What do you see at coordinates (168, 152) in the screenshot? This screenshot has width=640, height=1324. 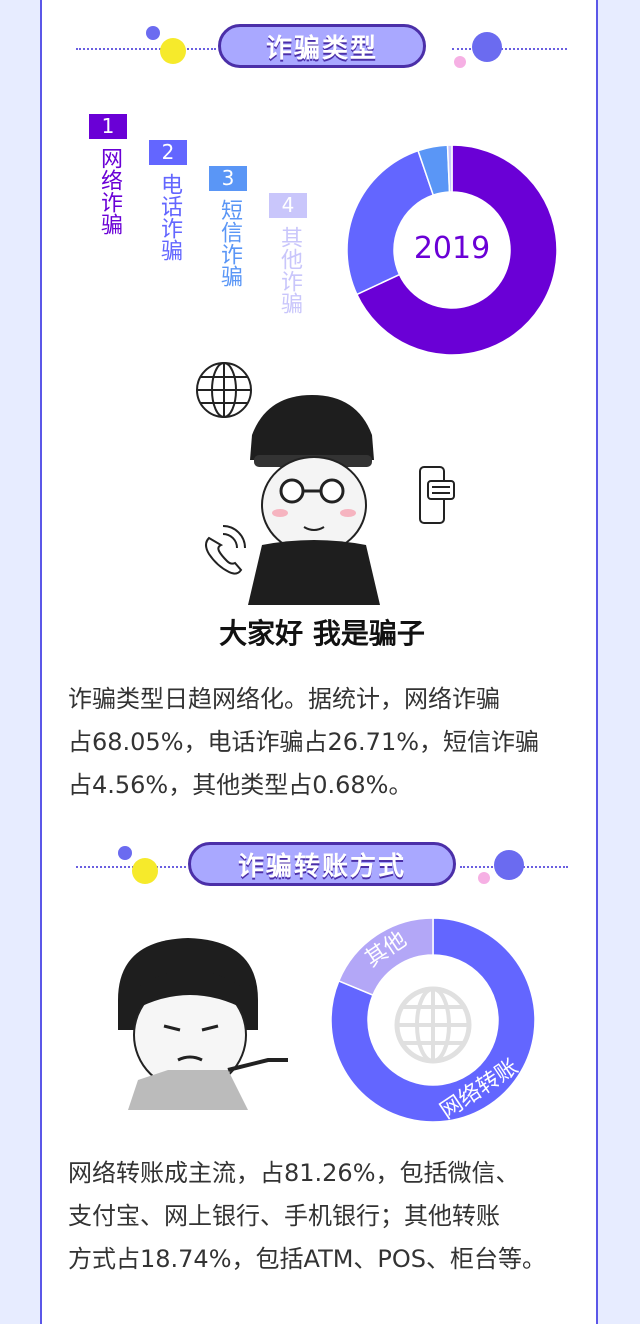 I see `legend-number: 2` at bounding box center [168, 152].